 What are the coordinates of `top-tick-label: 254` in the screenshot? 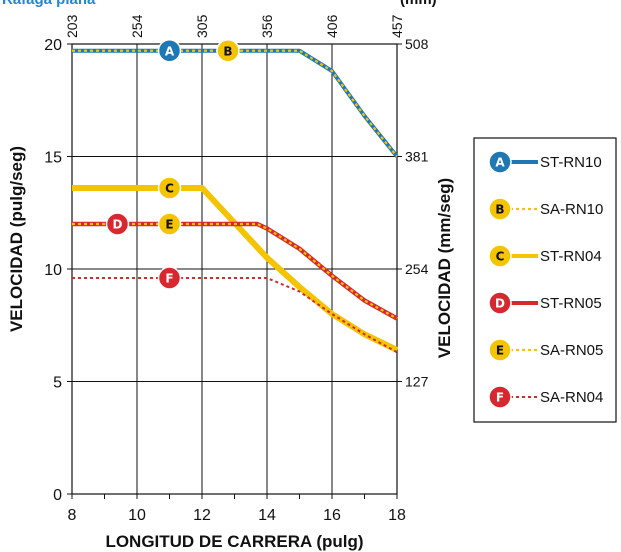 It's located at (137, 26).